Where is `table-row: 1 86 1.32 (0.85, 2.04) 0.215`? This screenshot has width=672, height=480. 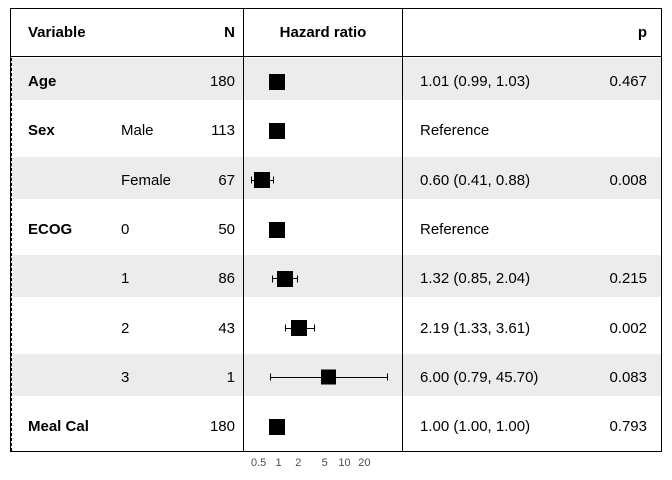 table-row: 1 86 1.32 (0.85, 2.04) 0.215 is located at coordinates (336, 279).